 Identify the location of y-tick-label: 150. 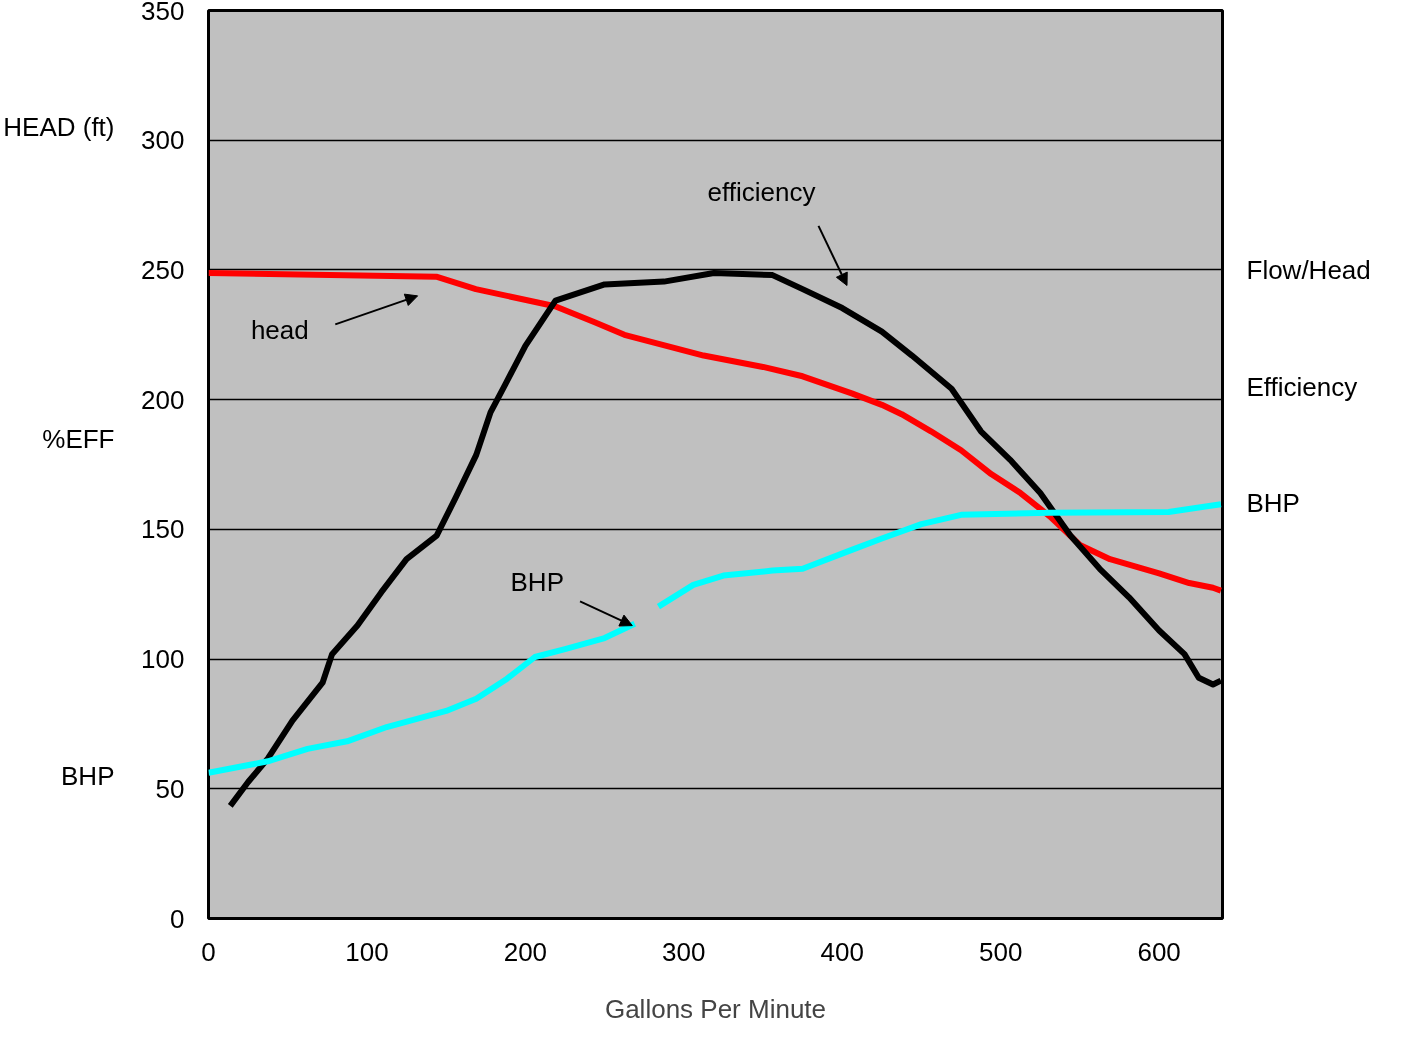
(163, 529).